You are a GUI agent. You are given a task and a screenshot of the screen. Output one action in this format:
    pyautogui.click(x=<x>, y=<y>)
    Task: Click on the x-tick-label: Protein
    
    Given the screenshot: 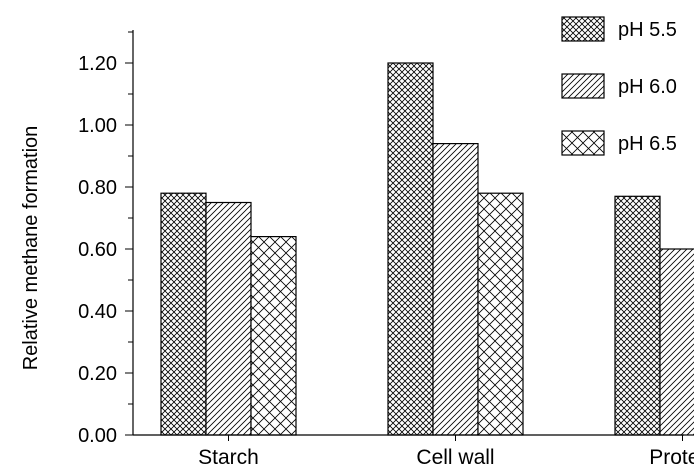 What is the action you would take?
    pyautogui.click(x=671, y=456)
    